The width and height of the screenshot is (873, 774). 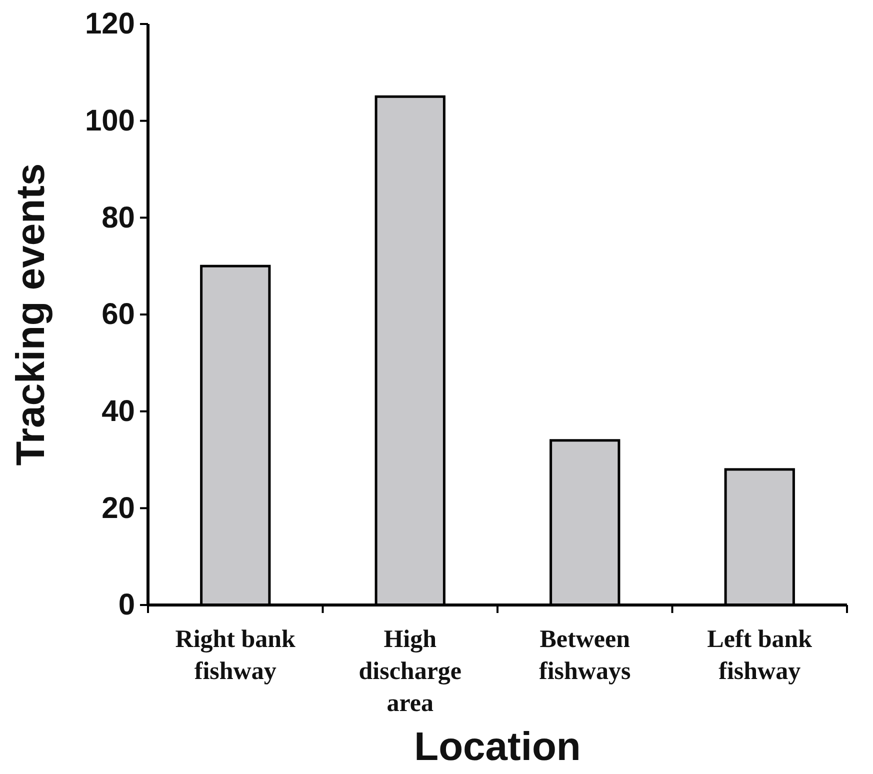 I want to click on x-tick-label: Left bank fishway, so click(x=759, y=655).